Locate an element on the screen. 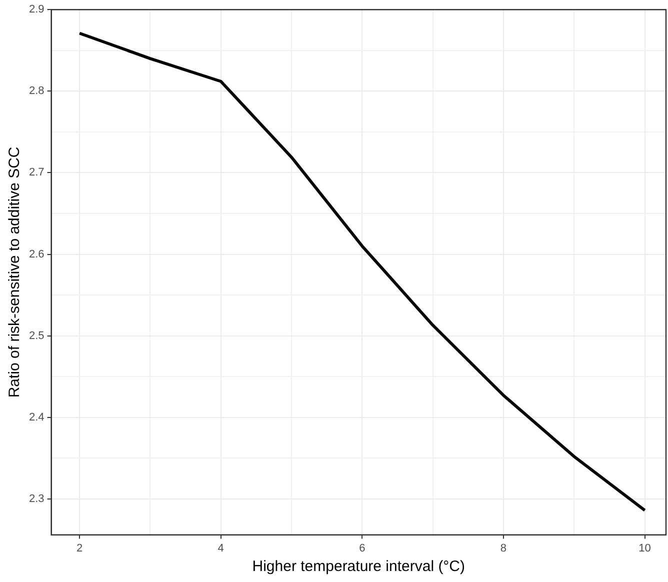 The width and height of the screenshot is (668, 582). x-tick-label: 8 is located at coordinates (503, 548).